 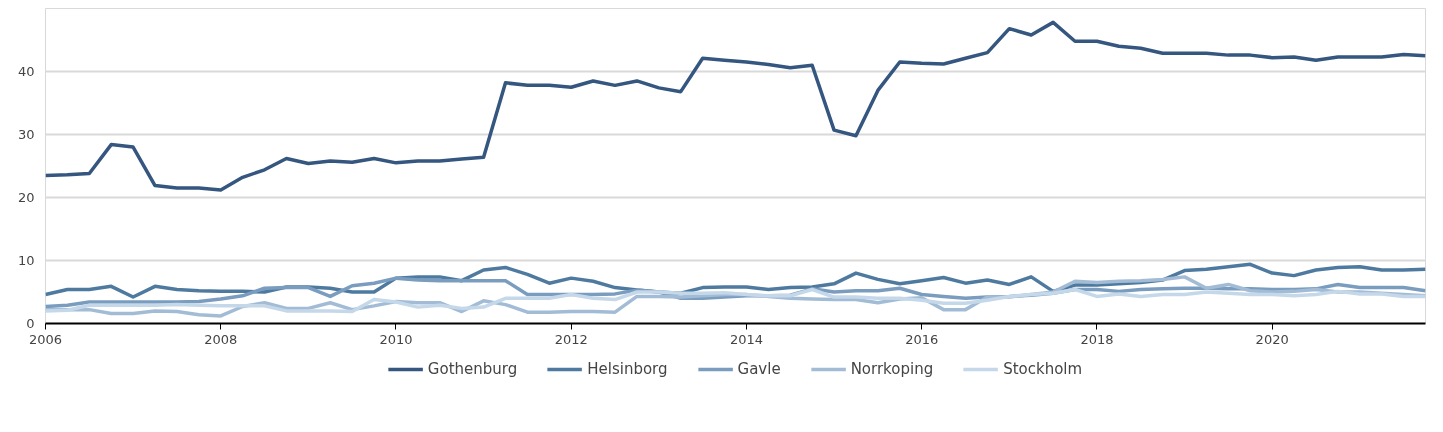 I want to click on y-tick-label: 0, so click(x=30, y=323).